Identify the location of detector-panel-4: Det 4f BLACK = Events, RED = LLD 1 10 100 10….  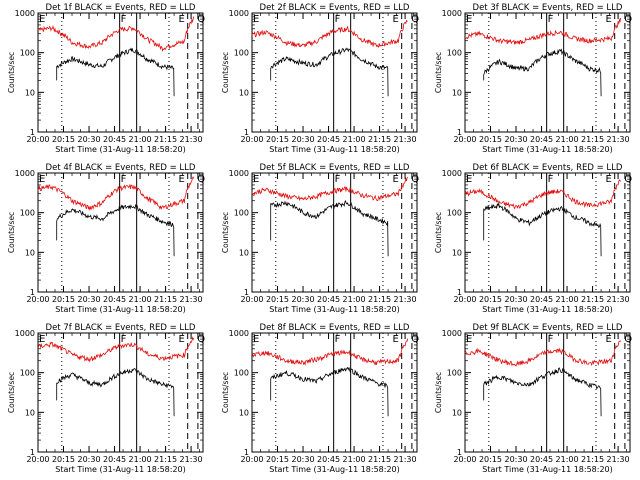
(106, 238).